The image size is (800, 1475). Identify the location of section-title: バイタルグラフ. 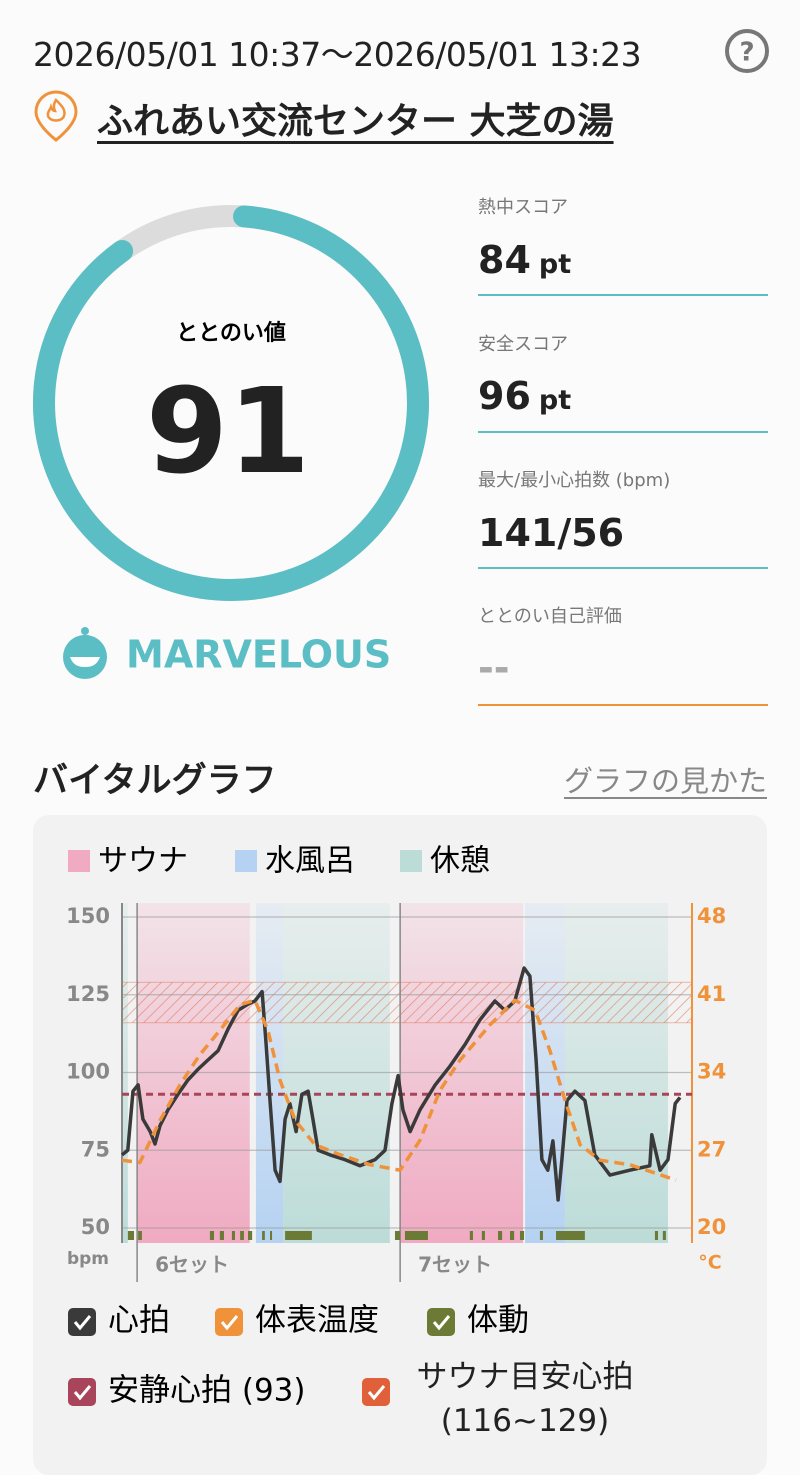
(155, 781).